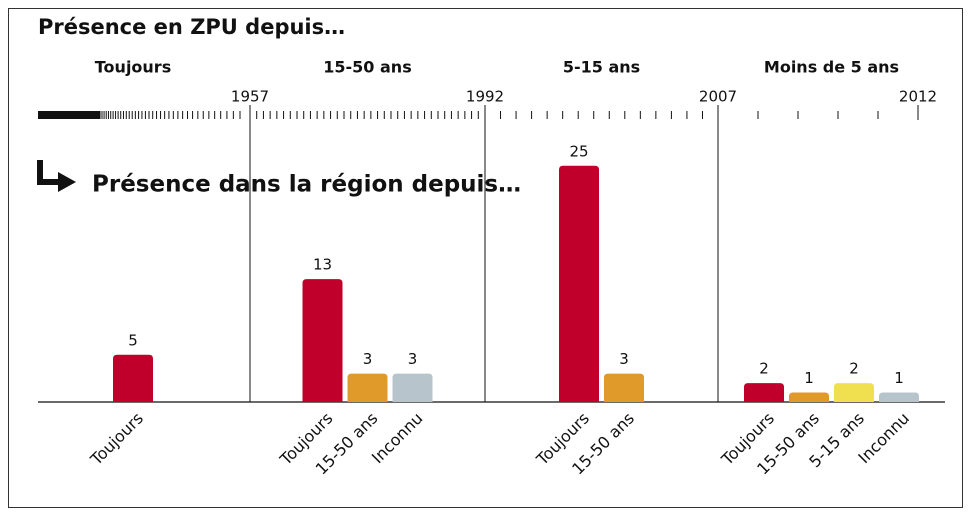  Describe the element at coordinates (69, 115) in the screenshot. I see `timeline-start` at that location.